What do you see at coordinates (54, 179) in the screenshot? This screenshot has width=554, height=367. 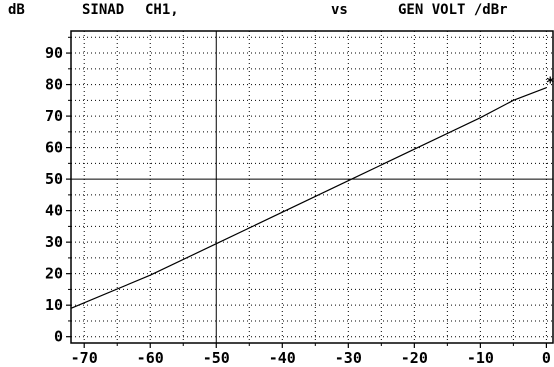 I see `y-tick-label: 50` at bounding box center [54, 179].